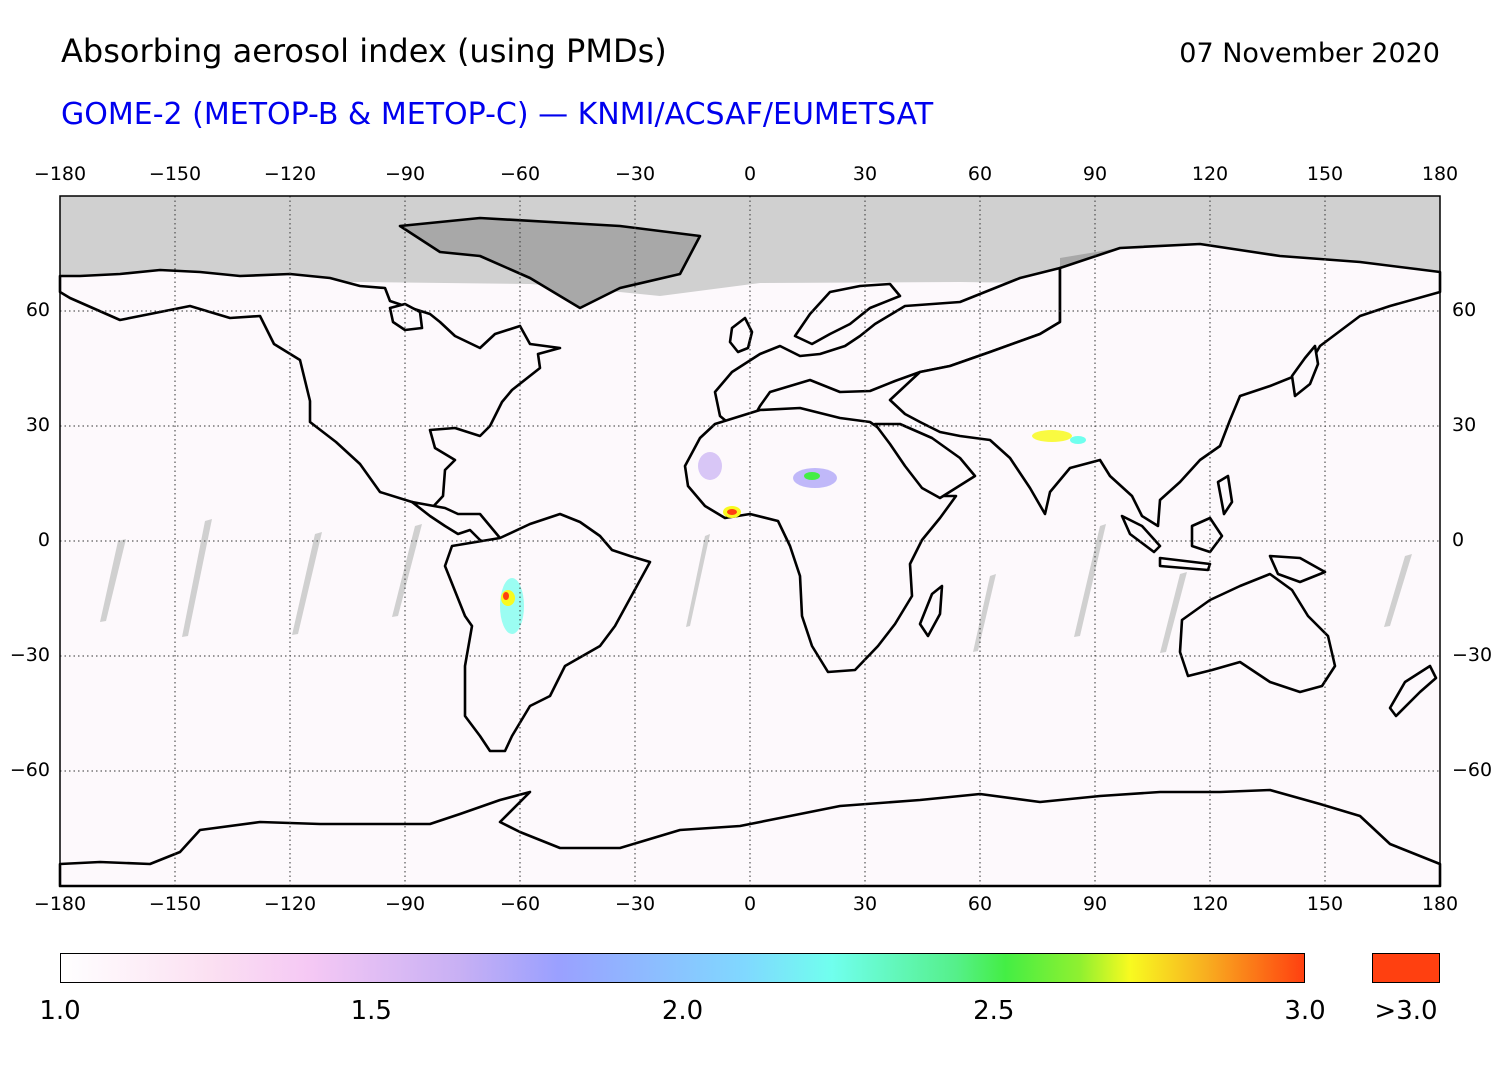  I want to click on lon-tick-bottom: −180, so click(60, 904).